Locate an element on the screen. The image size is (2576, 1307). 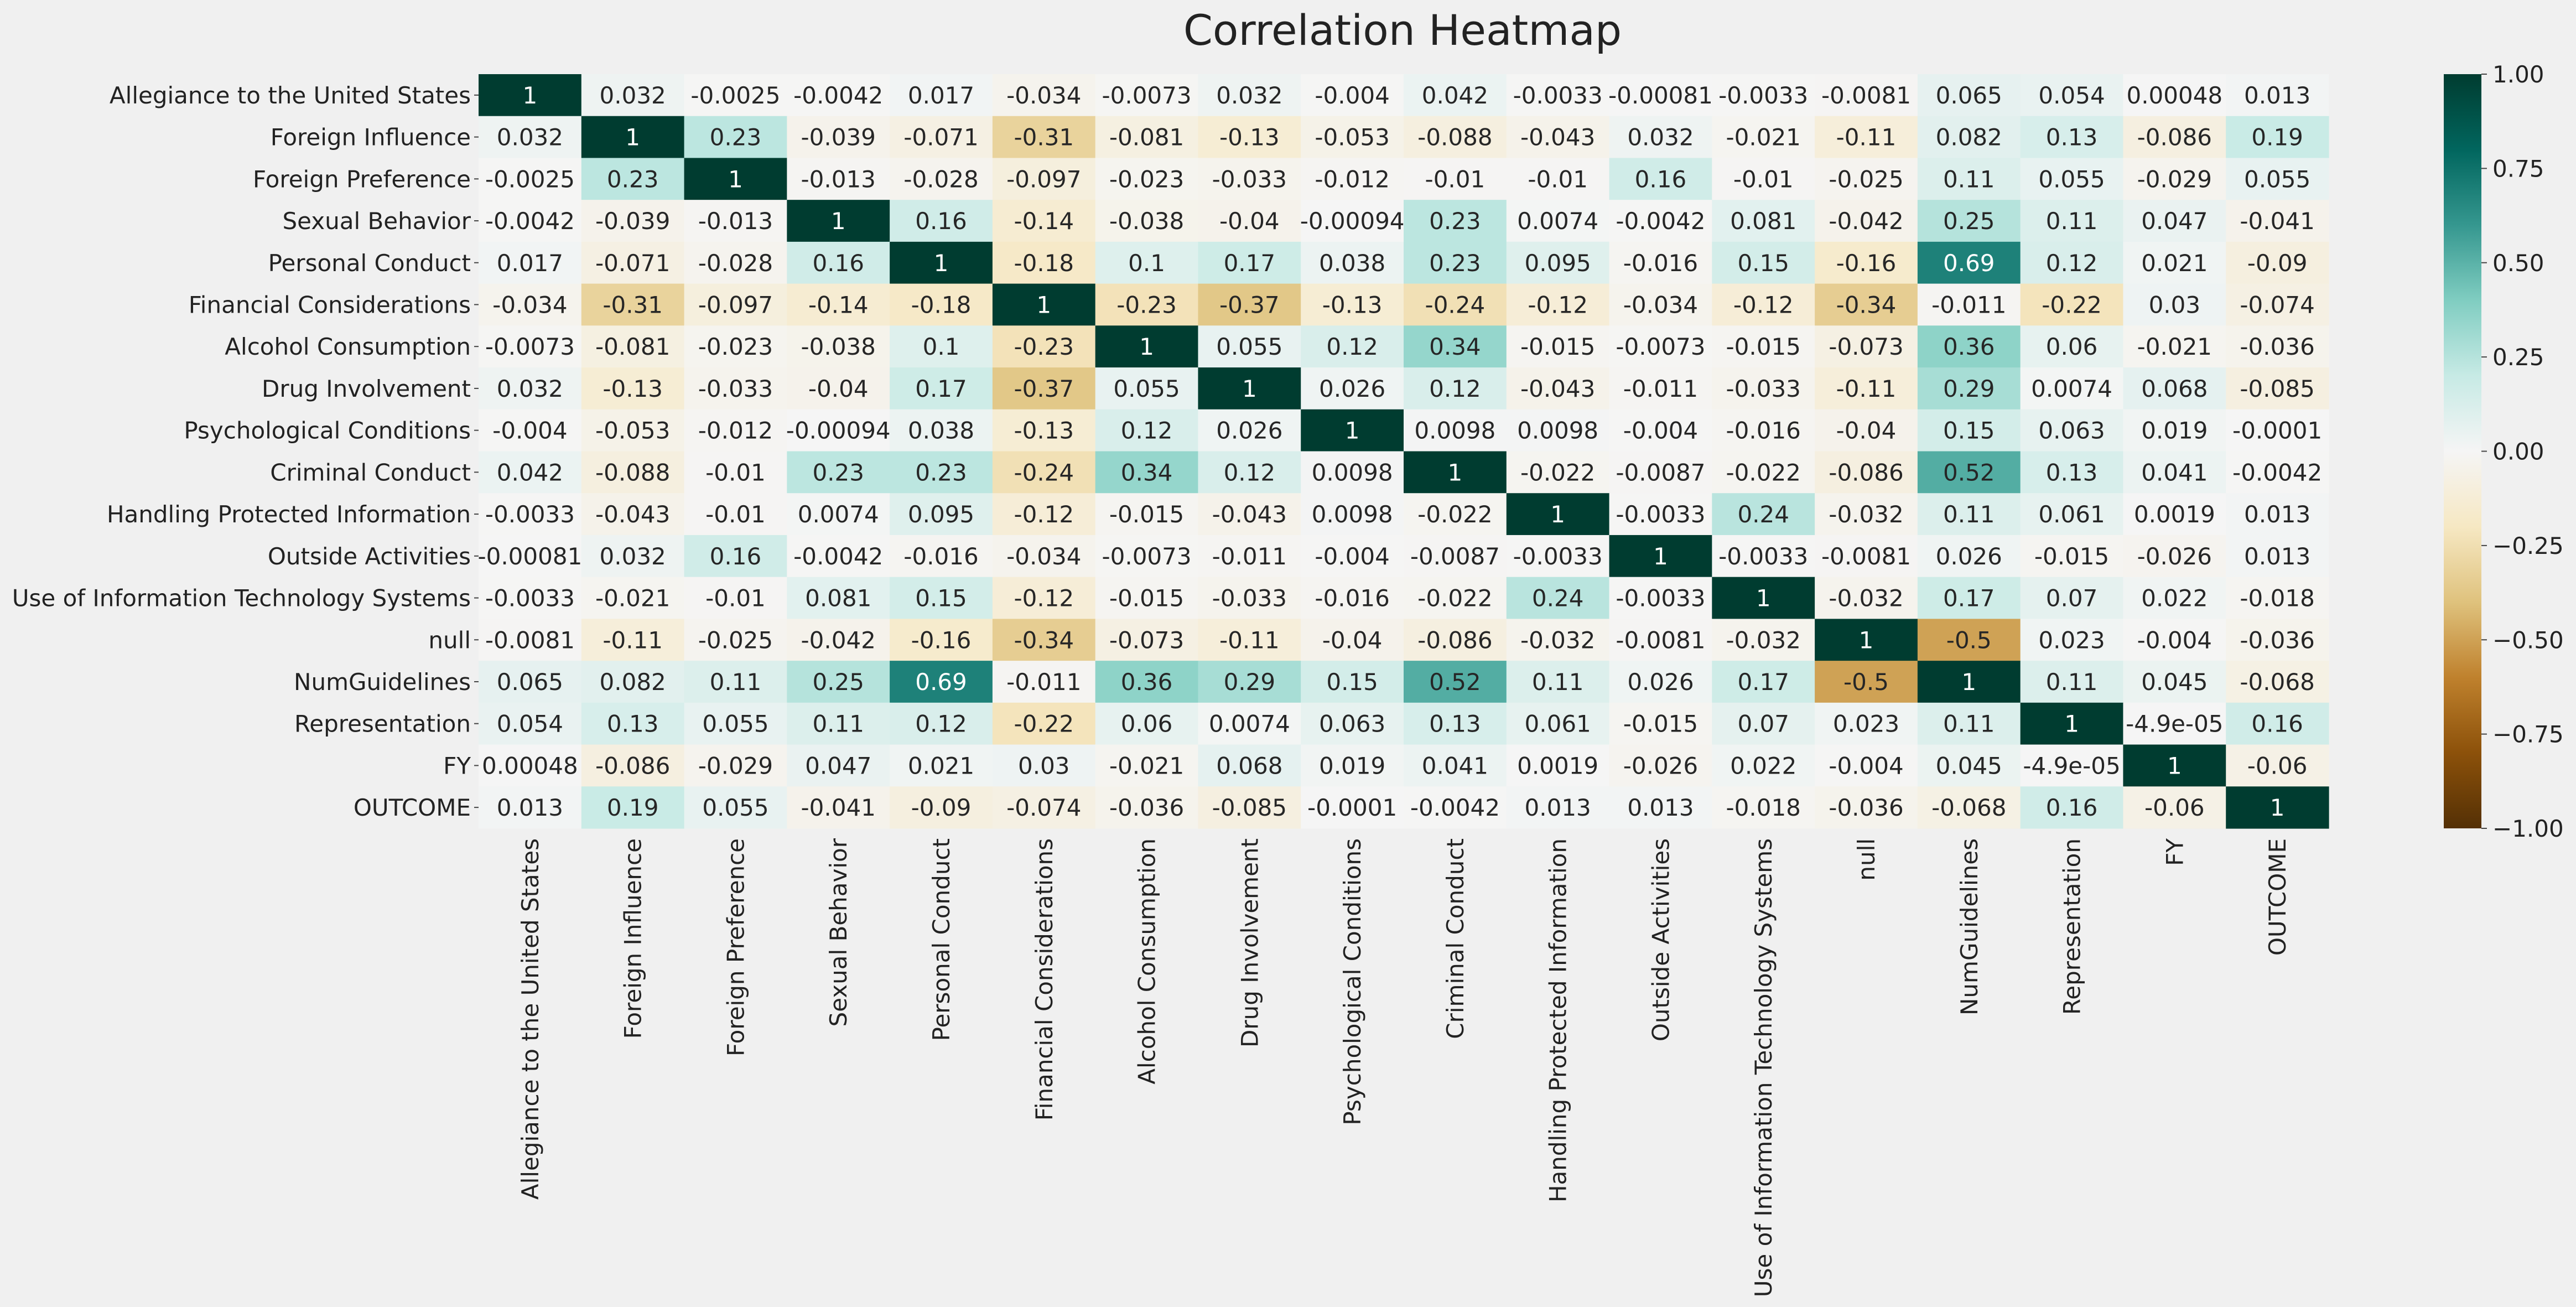
heatmap-cell-value: 0.07 is located at coordinates (1763, 724).